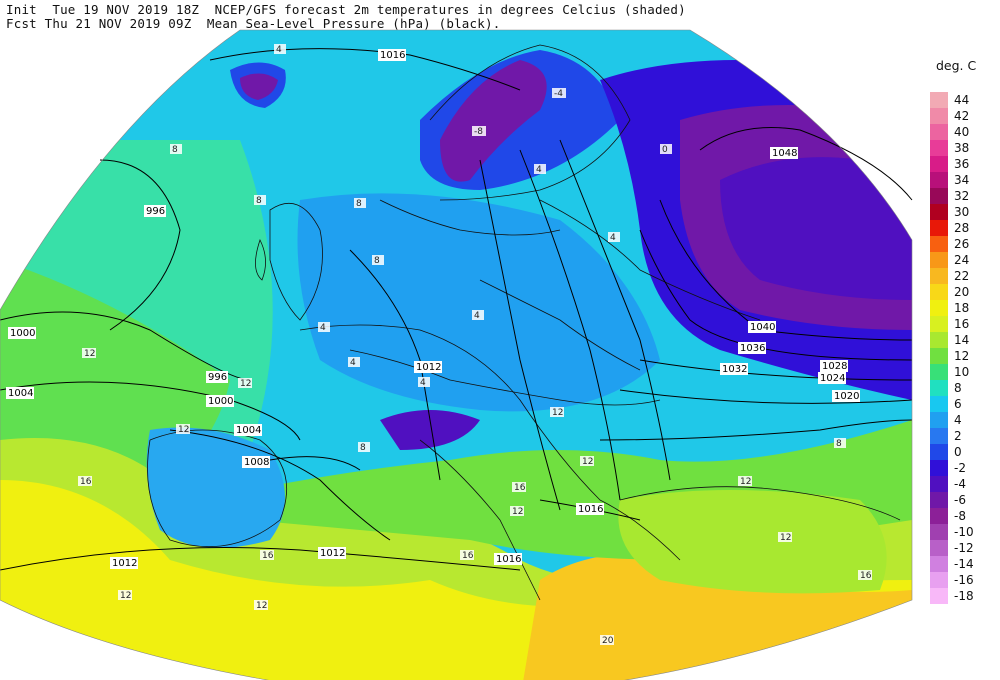  I want to click on legend-row: 40, so click(965, 132).